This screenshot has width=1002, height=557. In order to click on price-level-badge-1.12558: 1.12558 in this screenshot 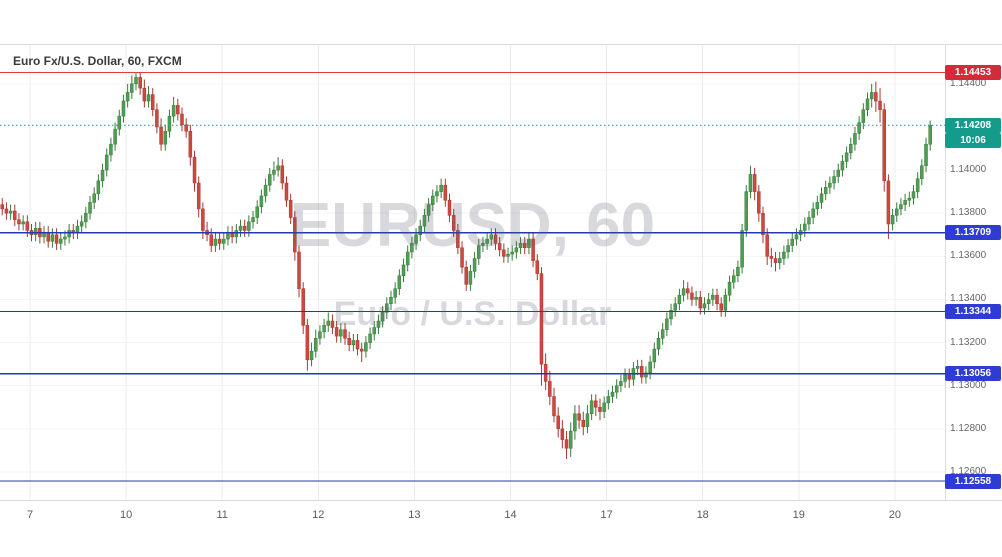, I will do `click(973, 481)`.